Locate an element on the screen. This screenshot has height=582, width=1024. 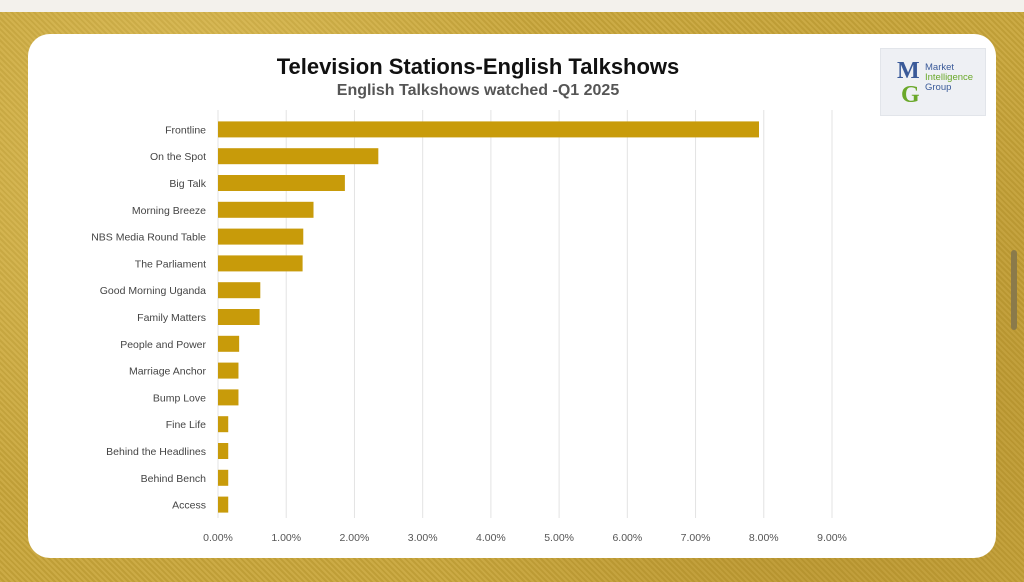
chart-title: Television Stations-English Talkshows is located at coordinates (478, 66).